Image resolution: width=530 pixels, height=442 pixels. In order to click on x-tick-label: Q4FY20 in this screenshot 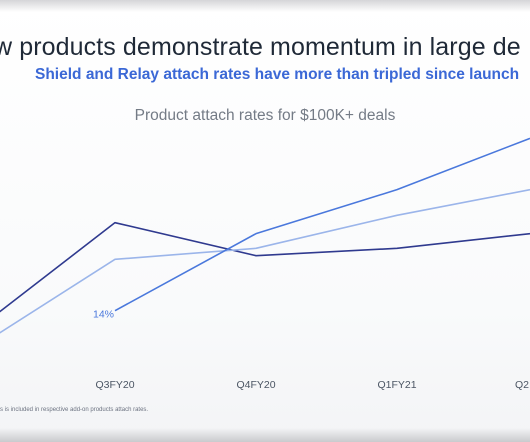, I will do `click(255, 385)`.